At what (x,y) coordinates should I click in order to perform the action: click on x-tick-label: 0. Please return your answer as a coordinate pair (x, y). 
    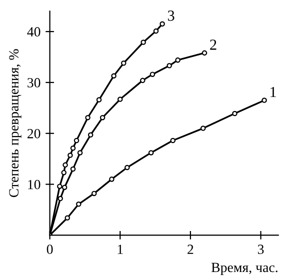
    Looking at the image, I should click on (49, 249).